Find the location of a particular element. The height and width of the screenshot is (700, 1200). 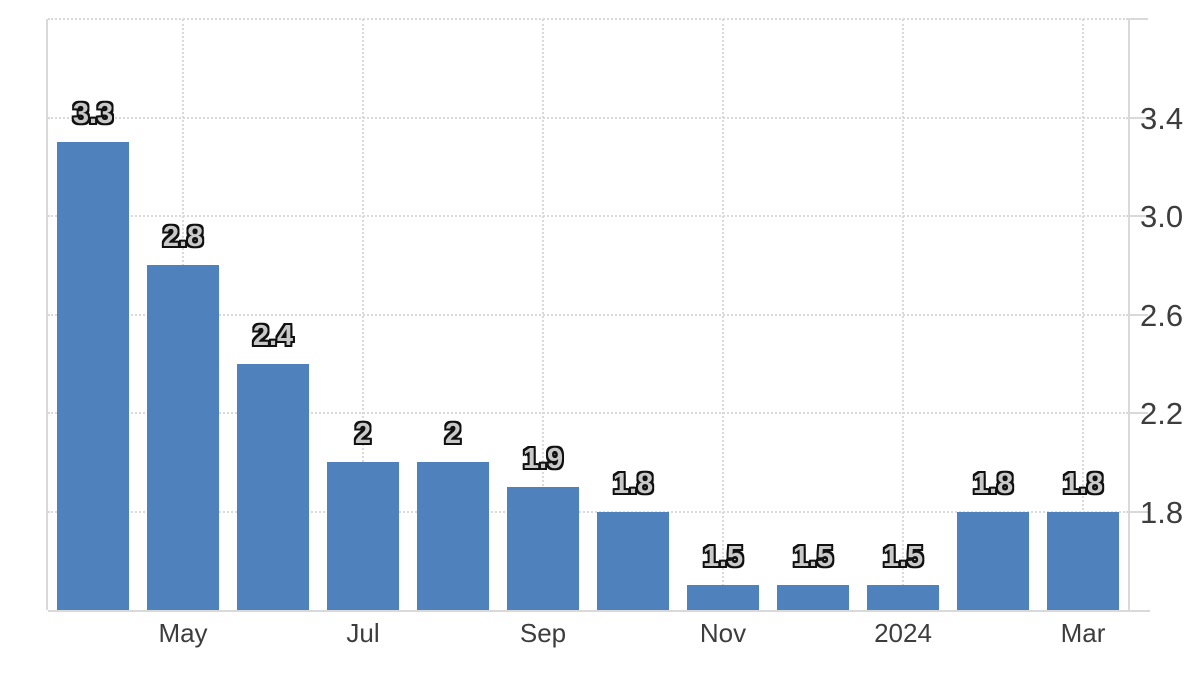

x-axis-tick-label: Mar is located at coordinates (1083, 633).